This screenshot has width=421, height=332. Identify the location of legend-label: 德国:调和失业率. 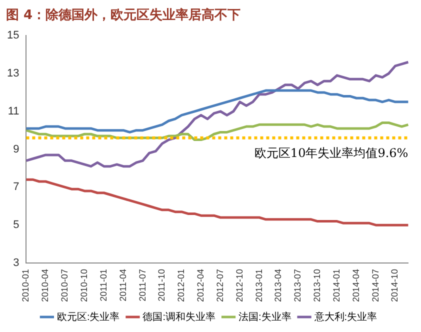
(179, 316).